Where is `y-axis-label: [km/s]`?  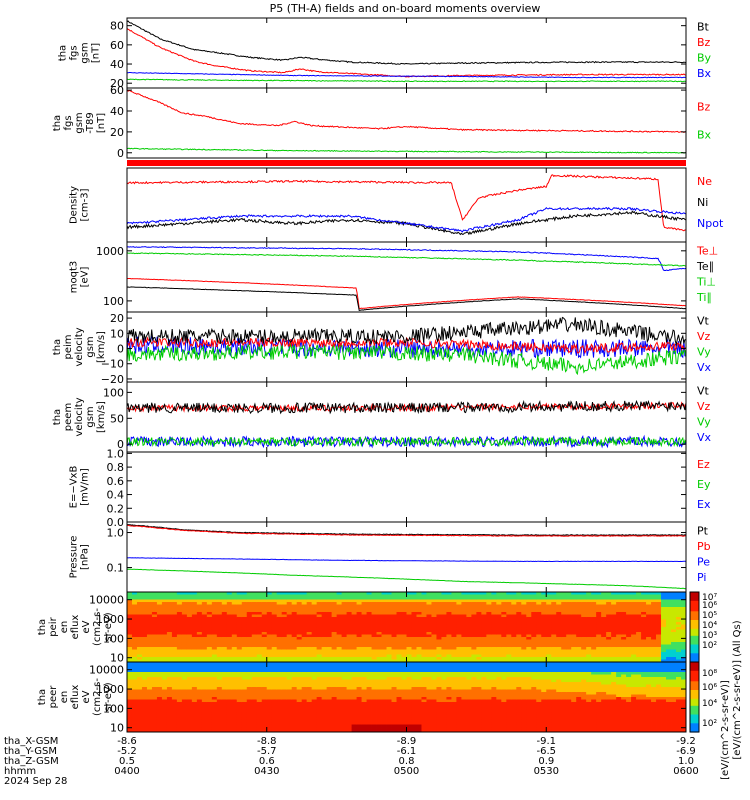 y-axis-label: [km/s] is located at coordinates (101, 417).